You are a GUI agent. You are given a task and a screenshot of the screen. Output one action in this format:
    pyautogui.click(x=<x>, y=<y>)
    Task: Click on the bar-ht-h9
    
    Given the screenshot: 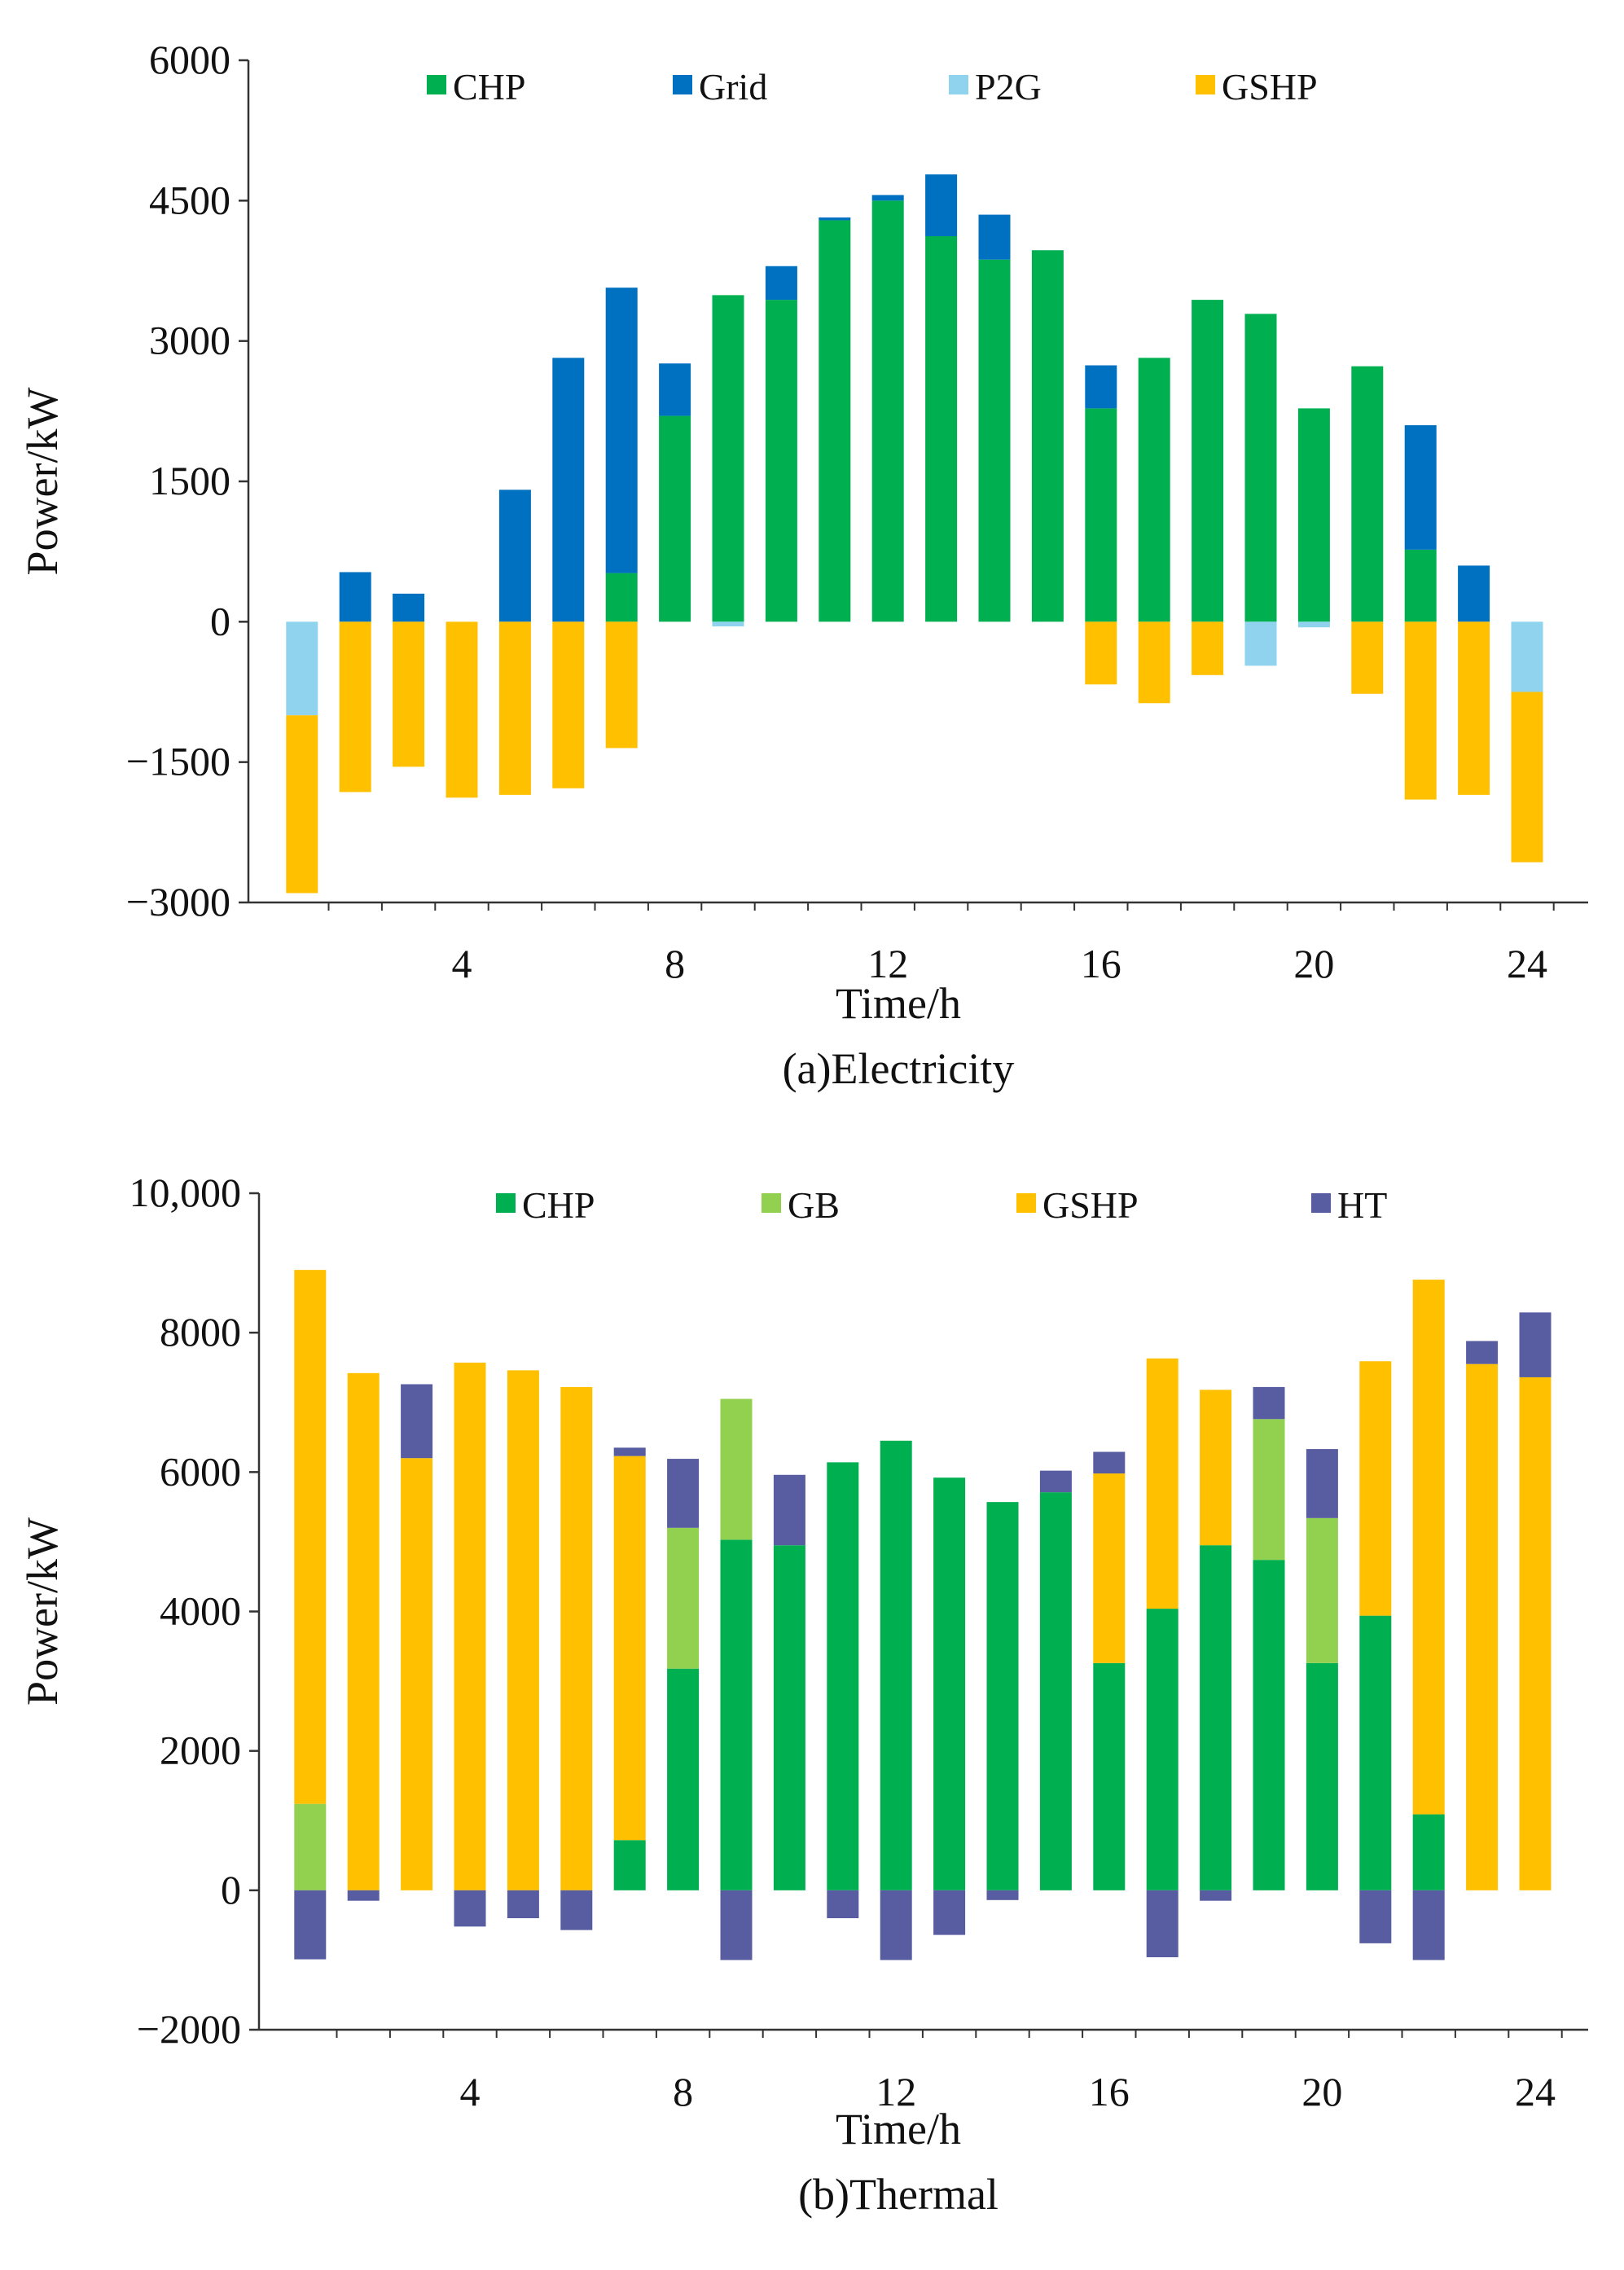 What is the action you would take?
    pyautogui.click(x=736, y=1925)
    